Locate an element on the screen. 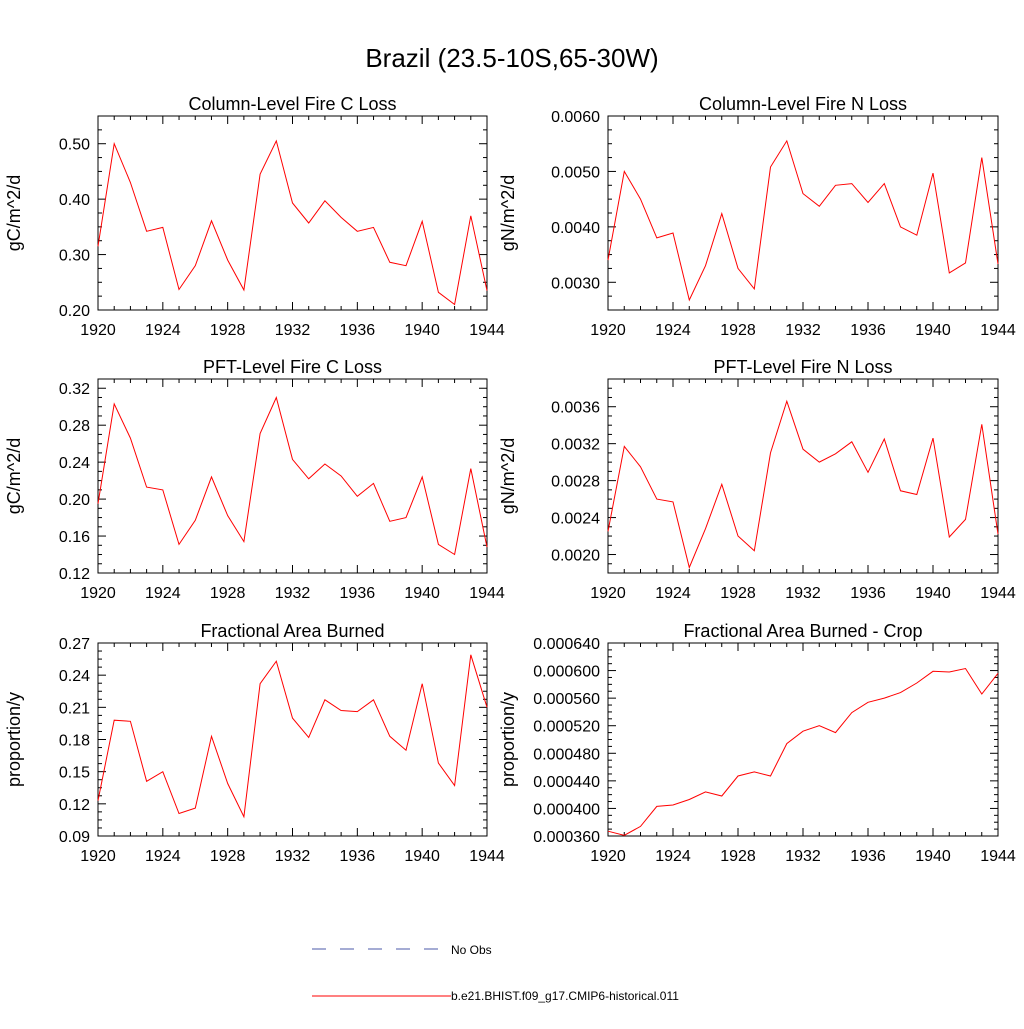 The height and width of the screenshot is (1029, 1024). y-tick-label: 0.0024 is located at coordinates (575, 519).